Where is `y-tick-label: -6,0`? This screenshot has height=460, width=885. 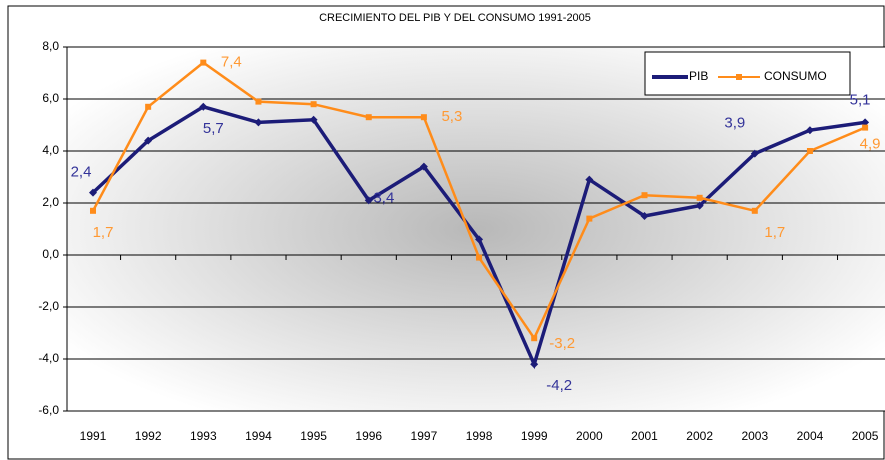 y-tick-label: -6,0 is located at coordinates (48, 410).